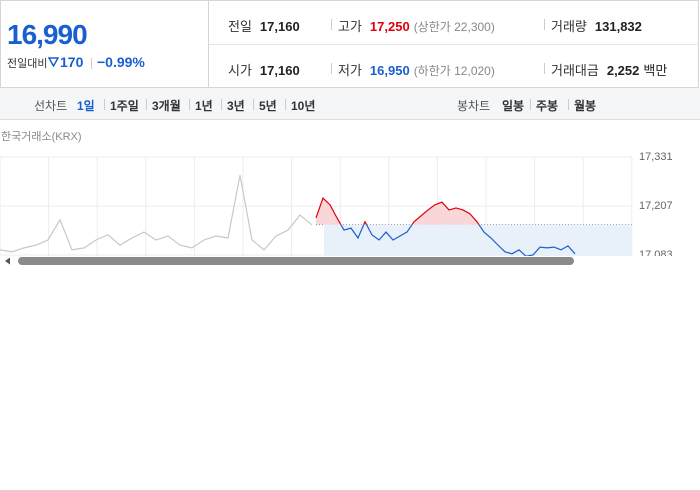 The width and height of the screenshot is (700, 490). Describe the element at coordinates (53, 62) in the screenshot. I see `down-arrow` at that location.